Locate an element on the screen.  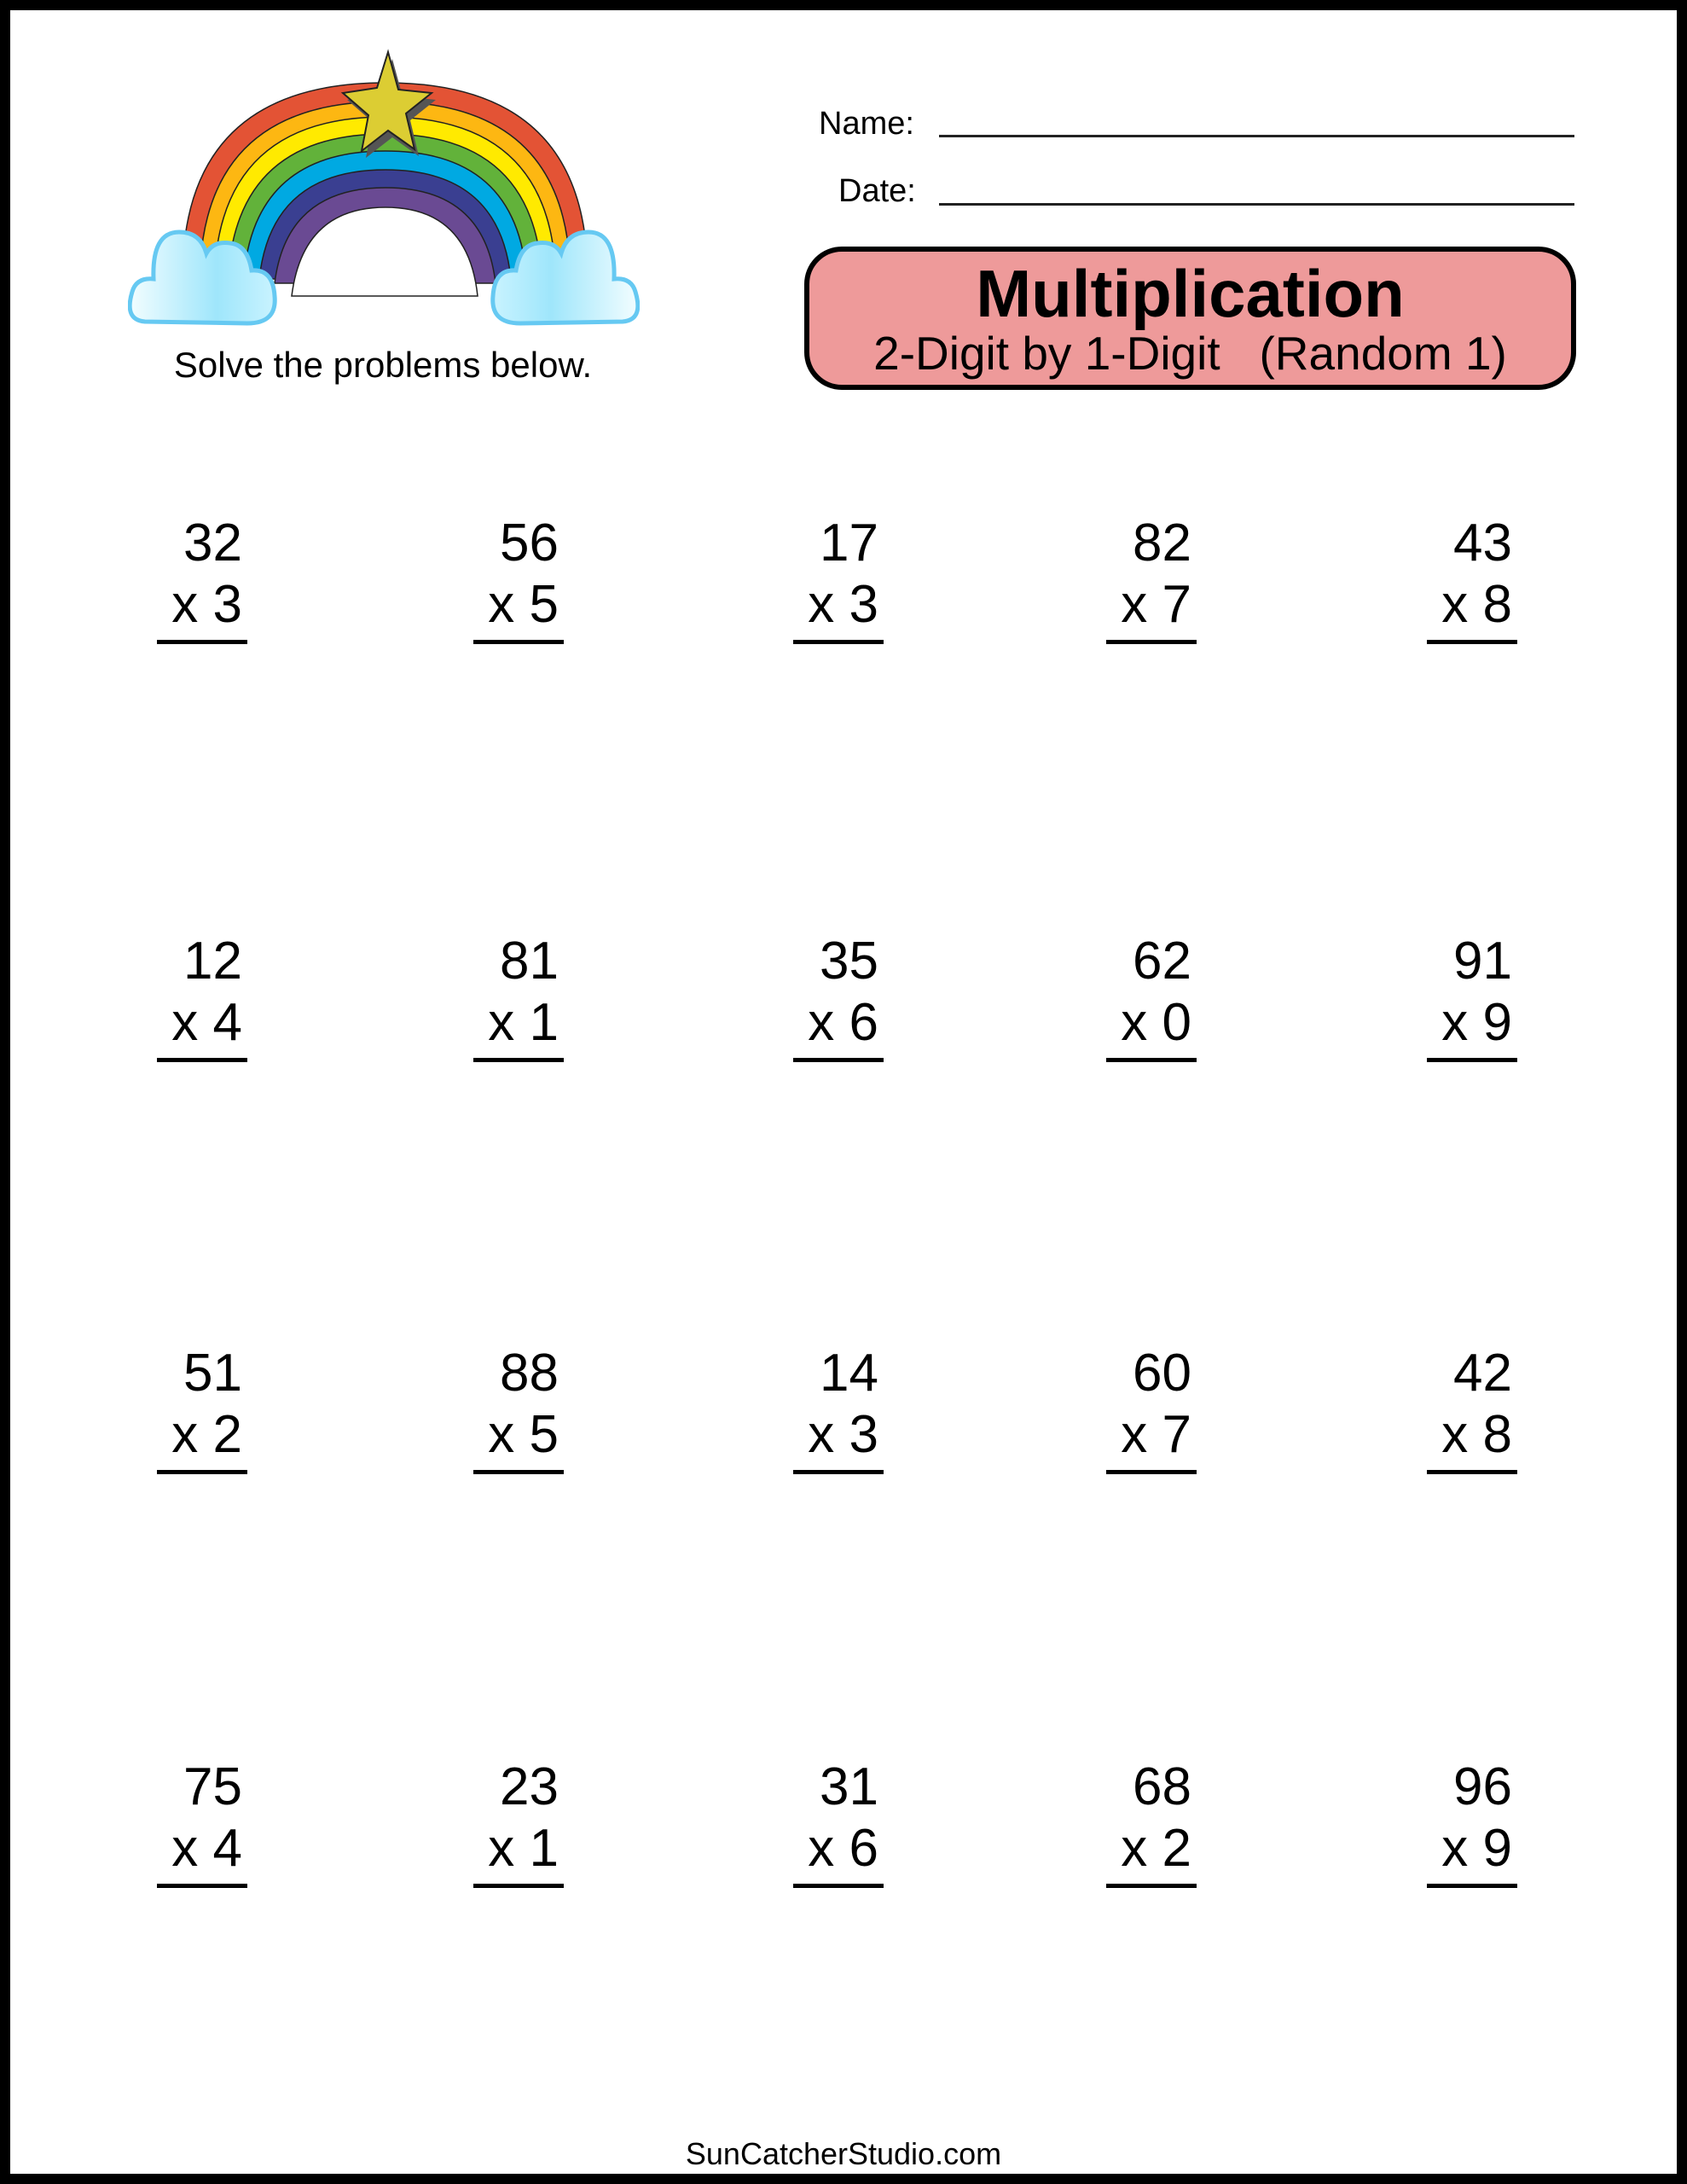
multiplicand: 31 is located at coordinates (849, 1786).